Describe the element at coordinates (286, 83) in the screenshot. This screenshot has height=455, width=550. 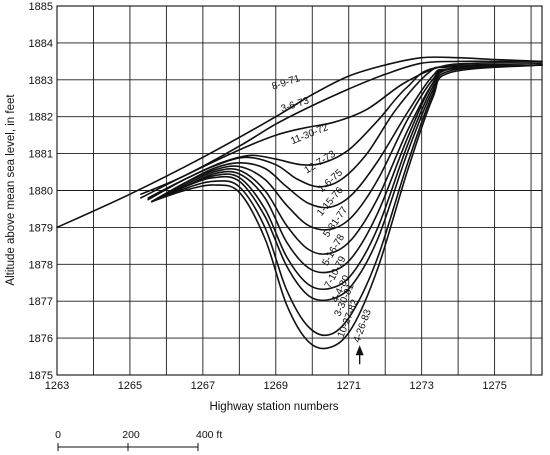
I see `curve-label: 8-9-71` at that location.